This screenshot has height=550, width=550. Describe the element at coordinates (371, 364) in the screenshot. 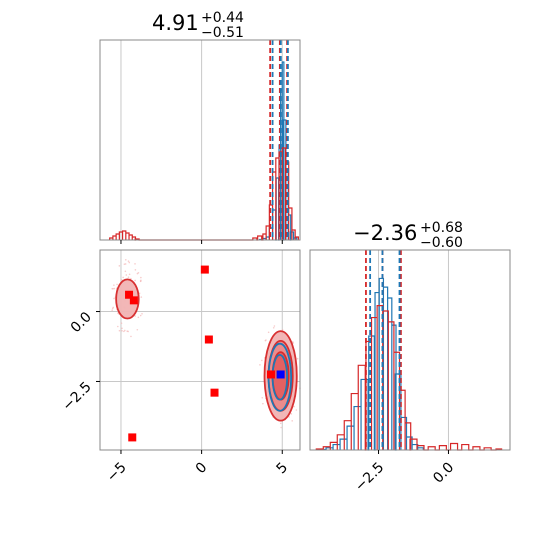

I see `hist-series-blue` at that location.